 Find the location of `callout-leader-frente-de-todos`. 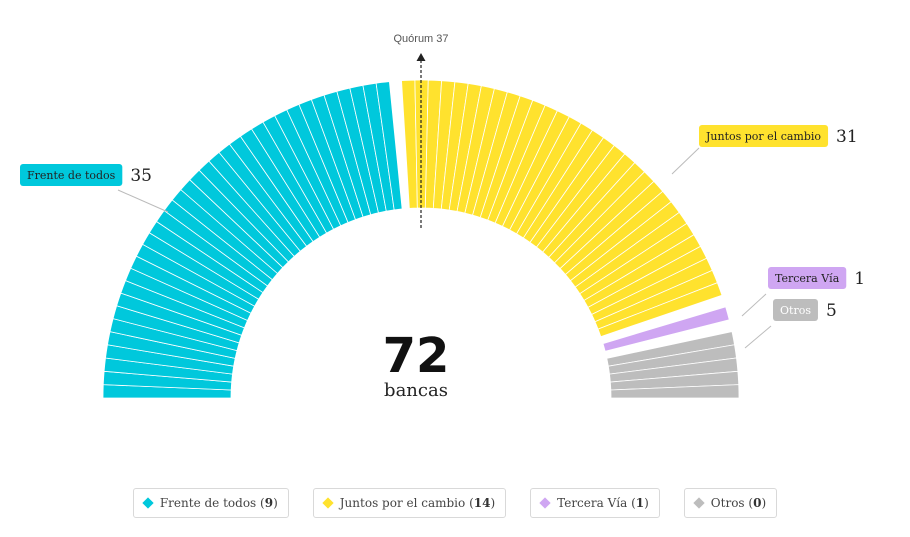

callout-leader-frente-de-todos is located at coordinates (143, 201).